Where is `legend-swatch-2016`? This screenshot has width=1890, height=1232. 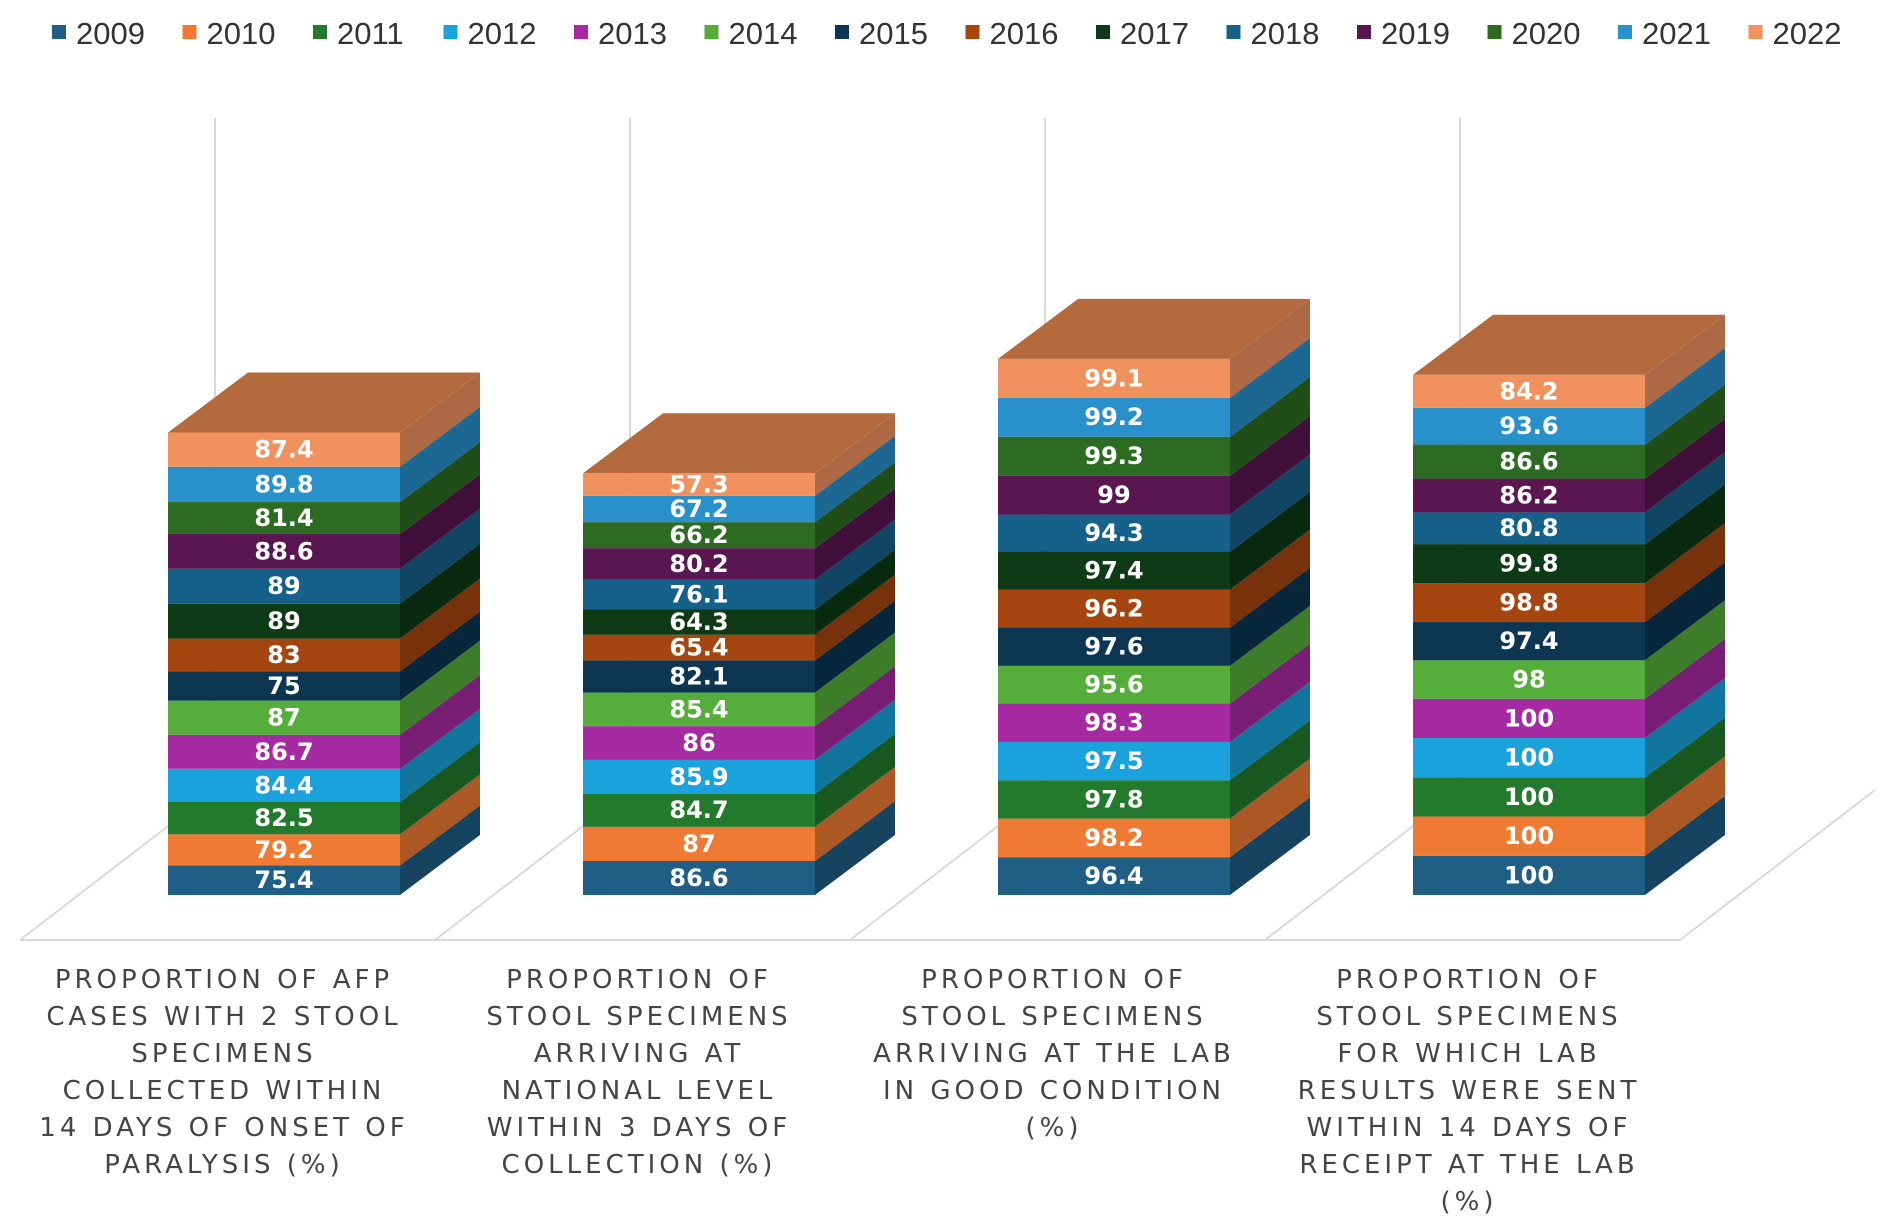
legend-swatch-2016 is located at coordinates (972, 32).